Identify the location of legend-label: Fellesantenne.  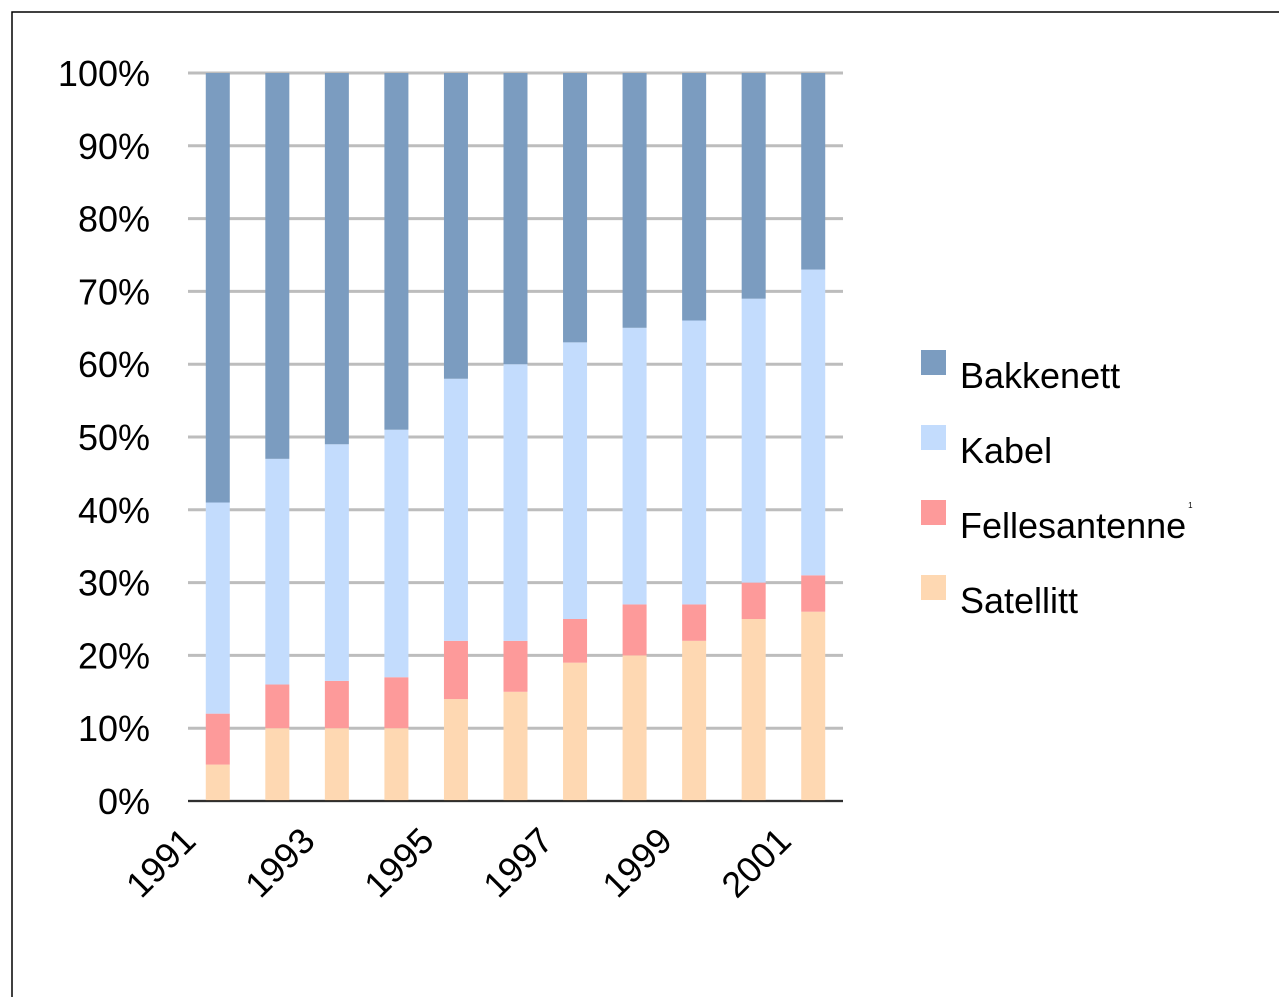
(1073, 525).